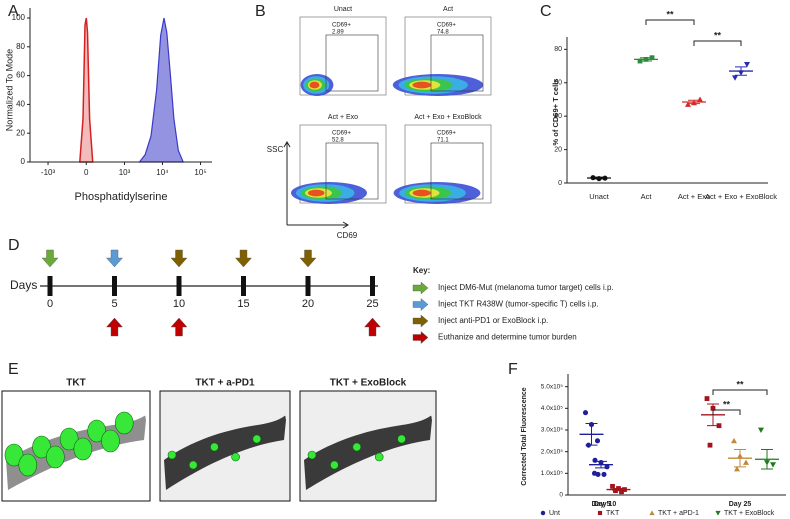 This screenshot has height=519, width=790. Describe the element at coordinates (372, 304) in the screenshot. I see `day-label: 25` at that location.